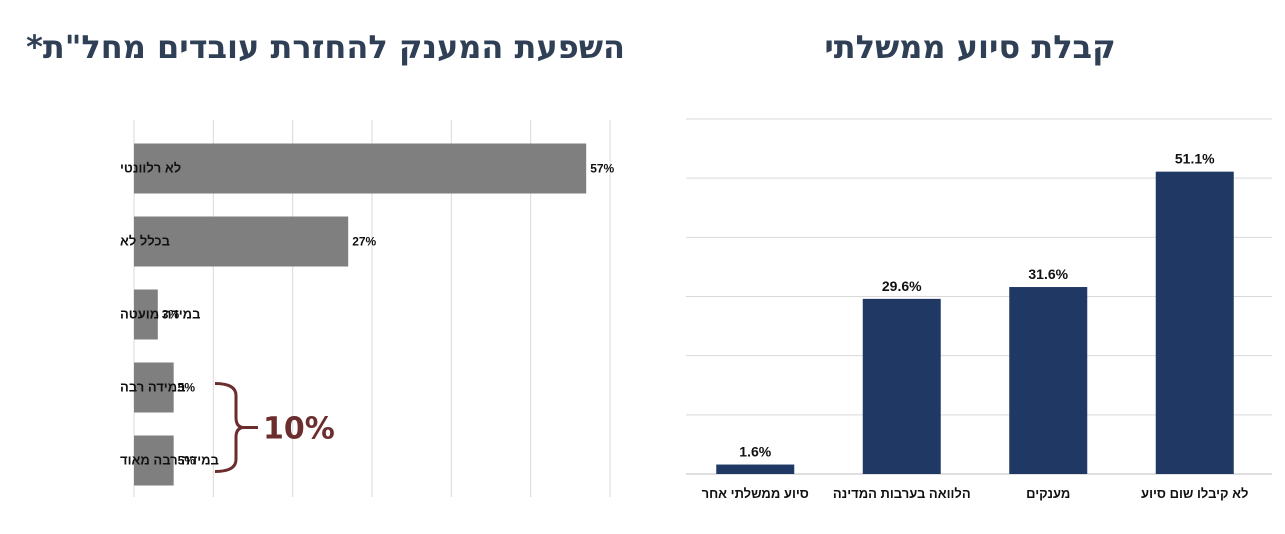 The image size is (1285, 534). What do you see at coordinates (1194, 493) in the screenshot?
I see `right-category-label: לא קיבלו שום סיוע` at bounding box center [1194, 493].